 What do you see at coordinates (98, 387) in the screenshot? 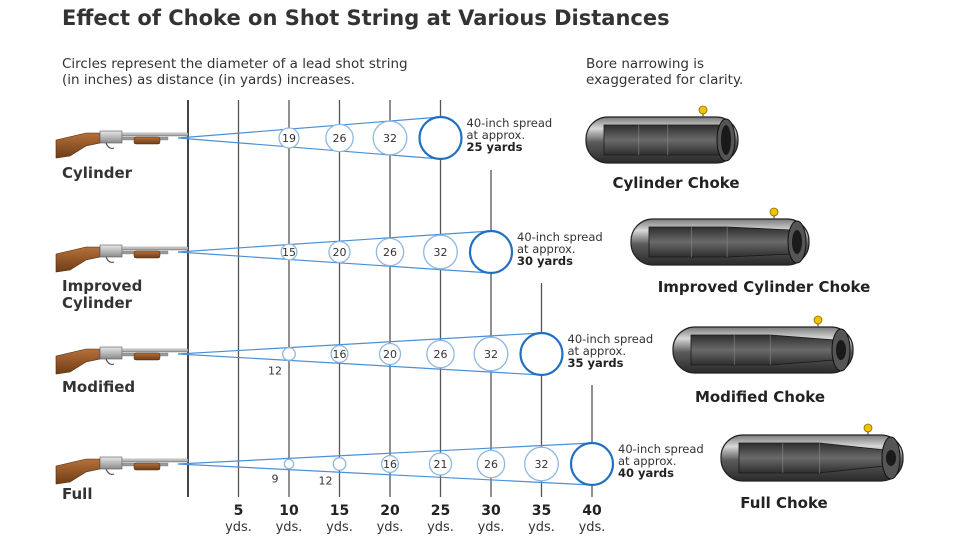
I see `gun-label: Modified` at bounding box center [98, 387].